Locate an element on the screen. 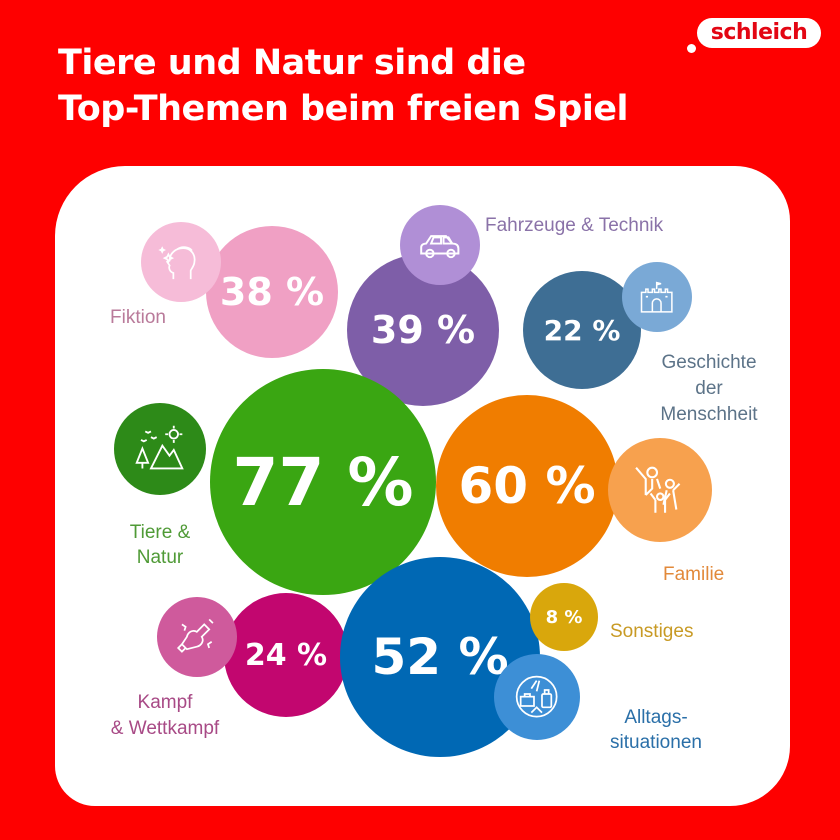  label-geschichte: Geschichte der Menschheit is located at coordinates (709, 389).